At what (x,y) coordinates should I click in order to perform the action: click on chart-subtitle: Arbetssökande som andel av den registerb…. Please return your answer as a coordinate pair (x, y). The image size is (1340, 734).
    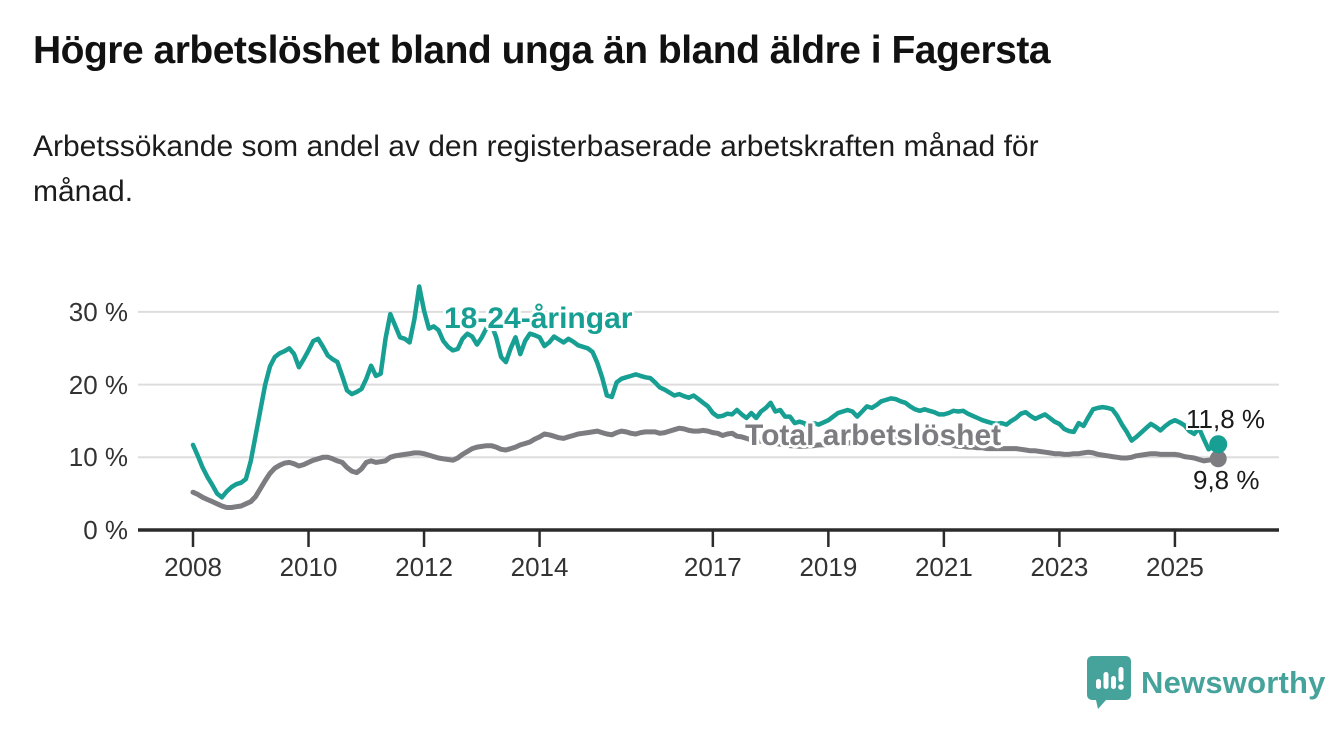
    Looking at the image, I should click on (536, 169).